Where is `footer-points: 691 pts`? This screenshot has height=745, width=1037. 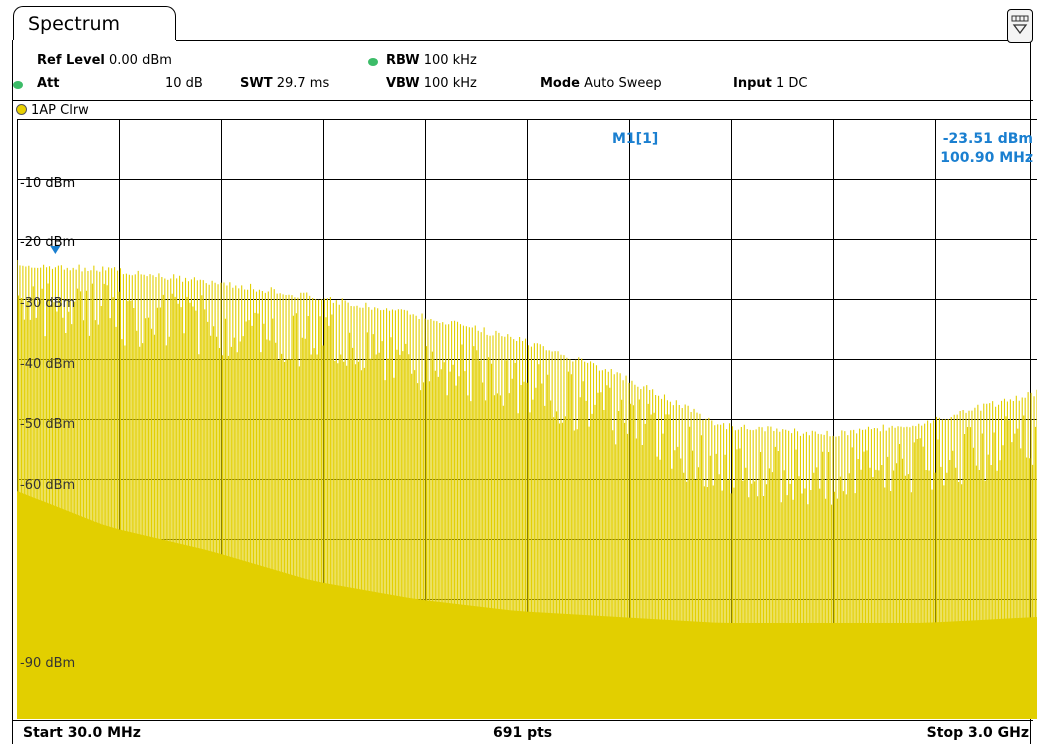
footer-points: 691 pts is located at coordinates (523, 733).